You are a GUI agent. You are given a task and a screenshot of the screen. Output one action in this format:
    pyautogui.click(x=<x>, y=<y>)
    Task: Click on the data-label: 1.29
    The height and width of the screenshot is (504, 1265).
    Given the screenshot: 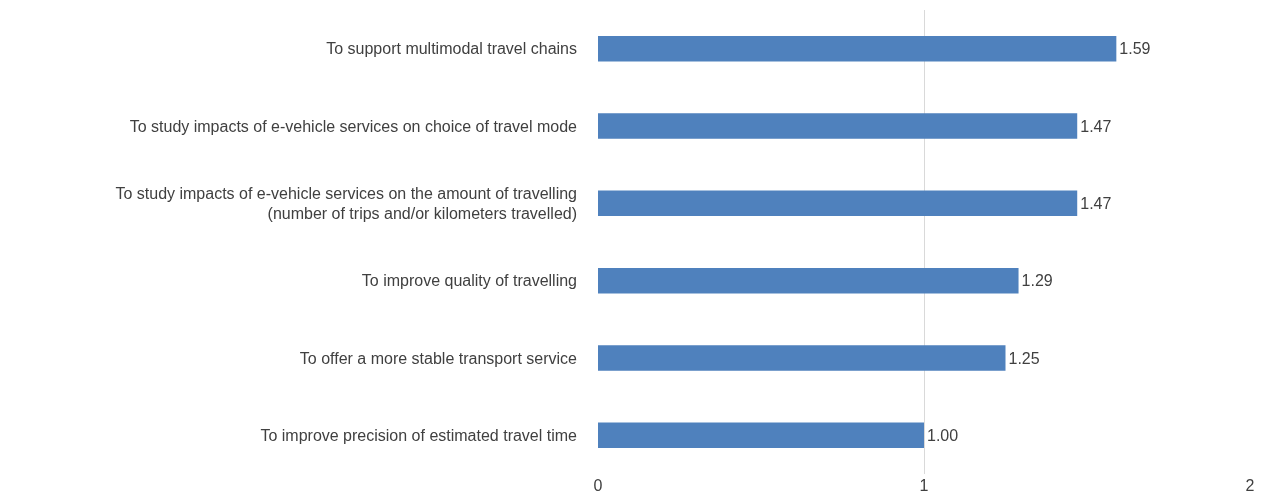 What is the action you would take?
    pyautogui.click(x=1037, y=281)
    